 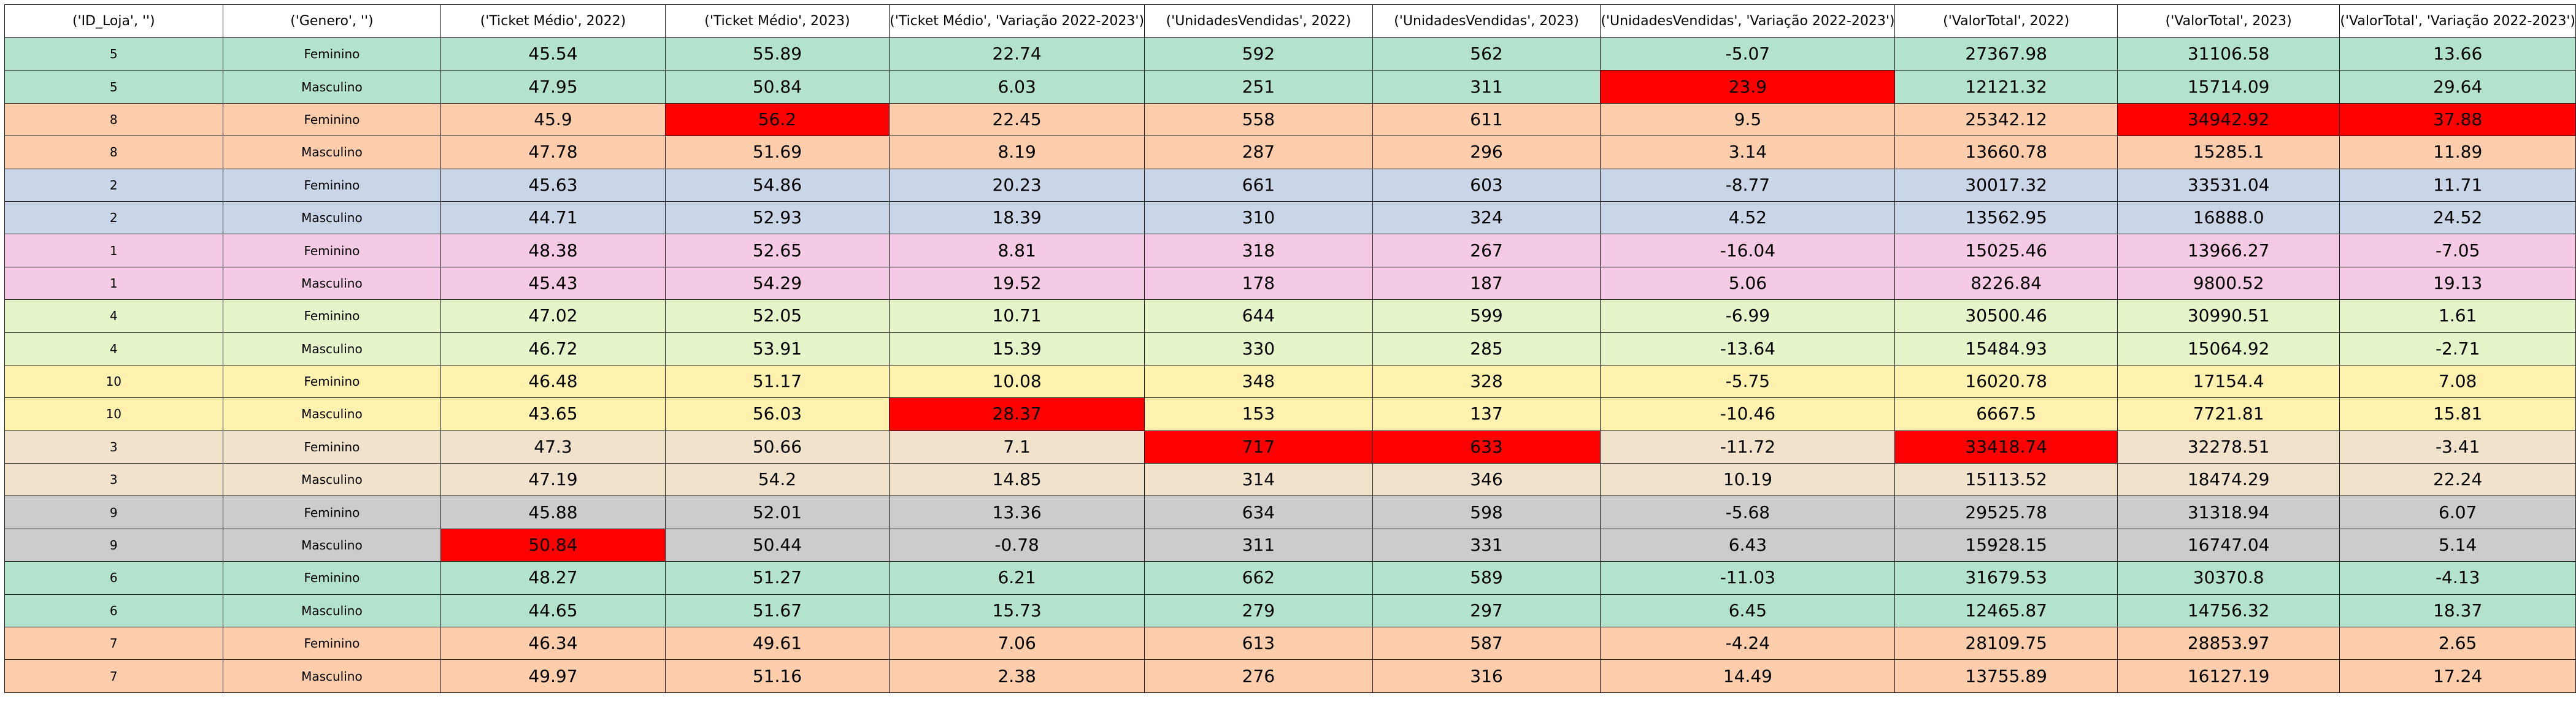 I want to click on table-cell: 633, so click(x=1487, y=447).